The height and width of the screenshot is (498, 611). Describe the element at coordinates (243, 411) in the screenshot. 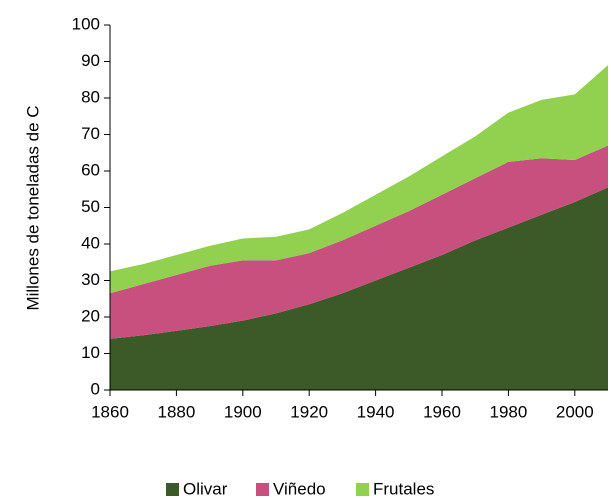

I see `x-tick-label: 1900` at that location.